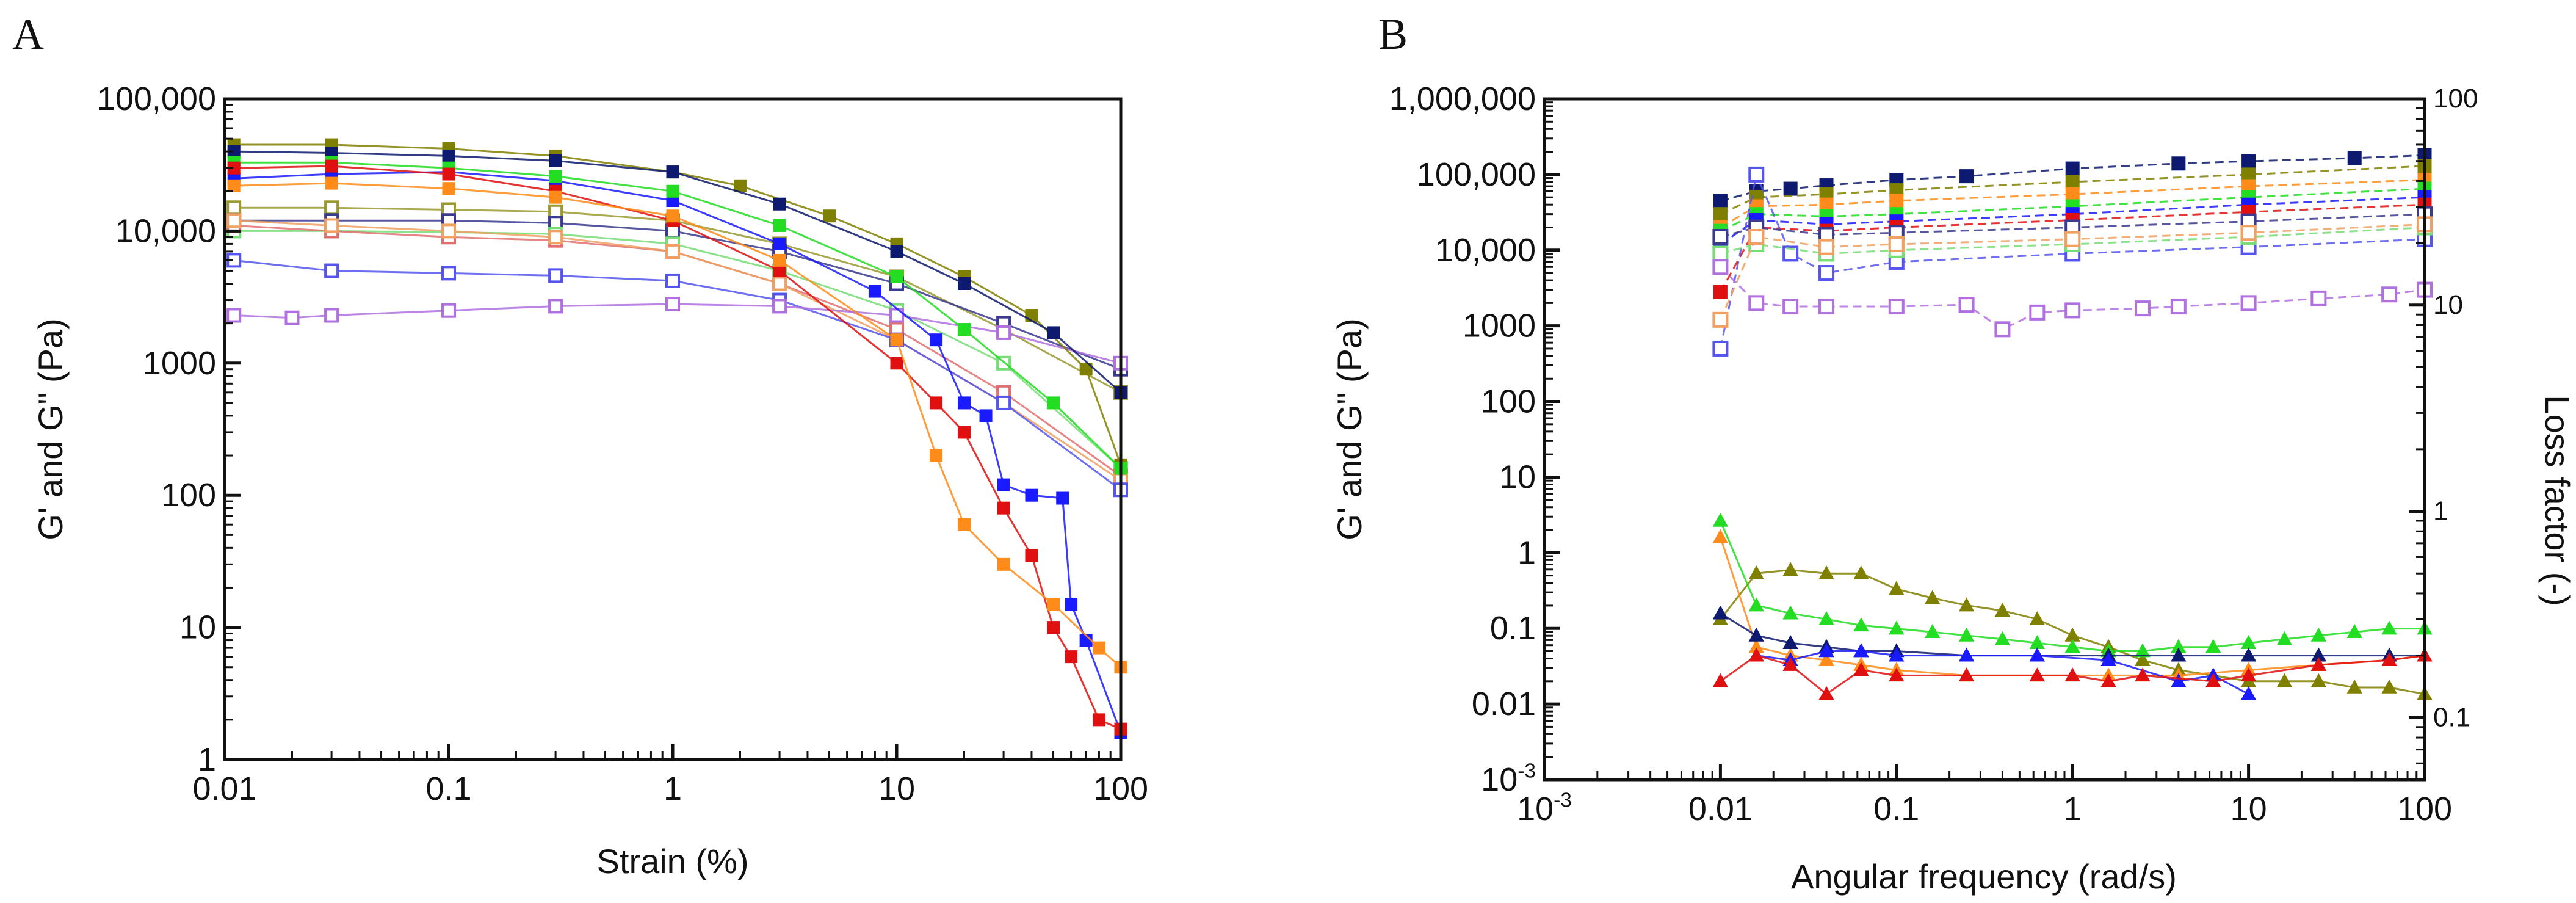 Image resolution: width=2576 pixels, height=903 pixels. Describe the element at coordinates (896, 789) in the screenshot. I see `panel-a-x-tick-label: 10` at that location.